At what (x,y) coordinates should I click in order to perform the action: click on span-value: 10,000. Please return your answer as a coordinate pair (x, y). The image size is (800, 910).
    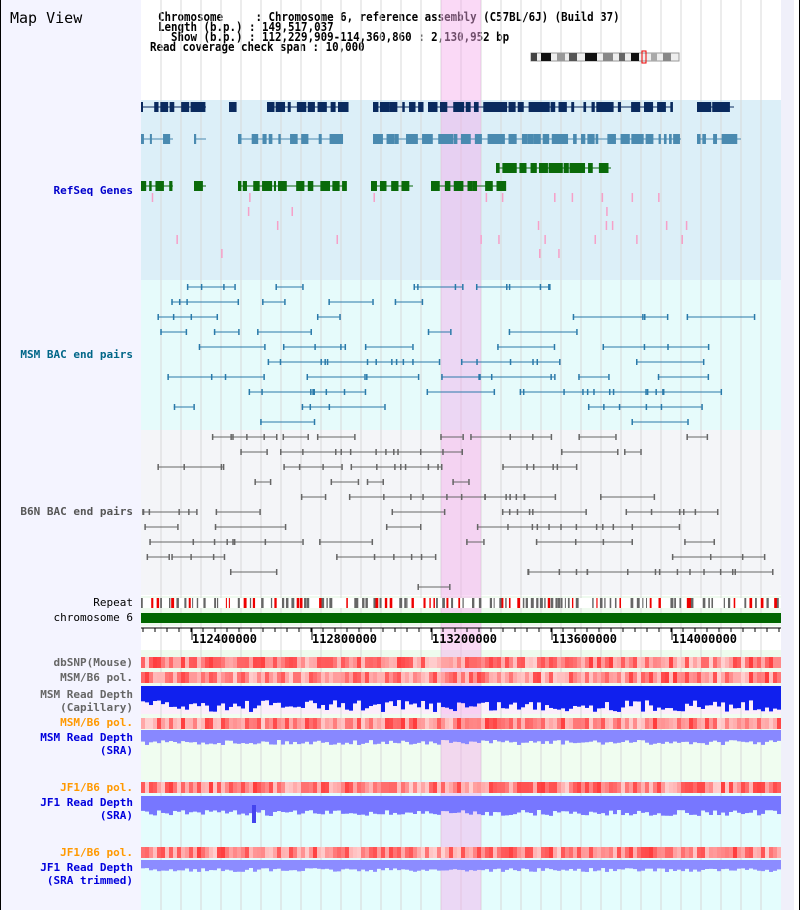
    Looking at the image, I should click on (345, 47).